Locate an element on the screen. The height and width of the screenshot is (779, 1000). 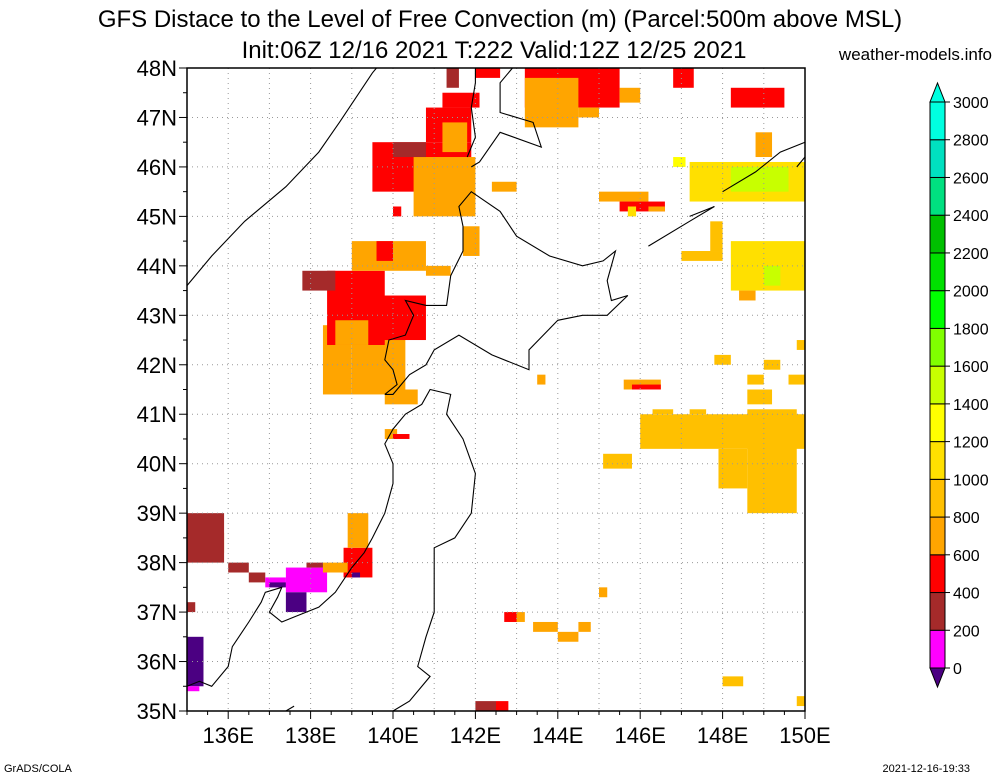
lat-label: 35N is located at coordinates (157, 711).